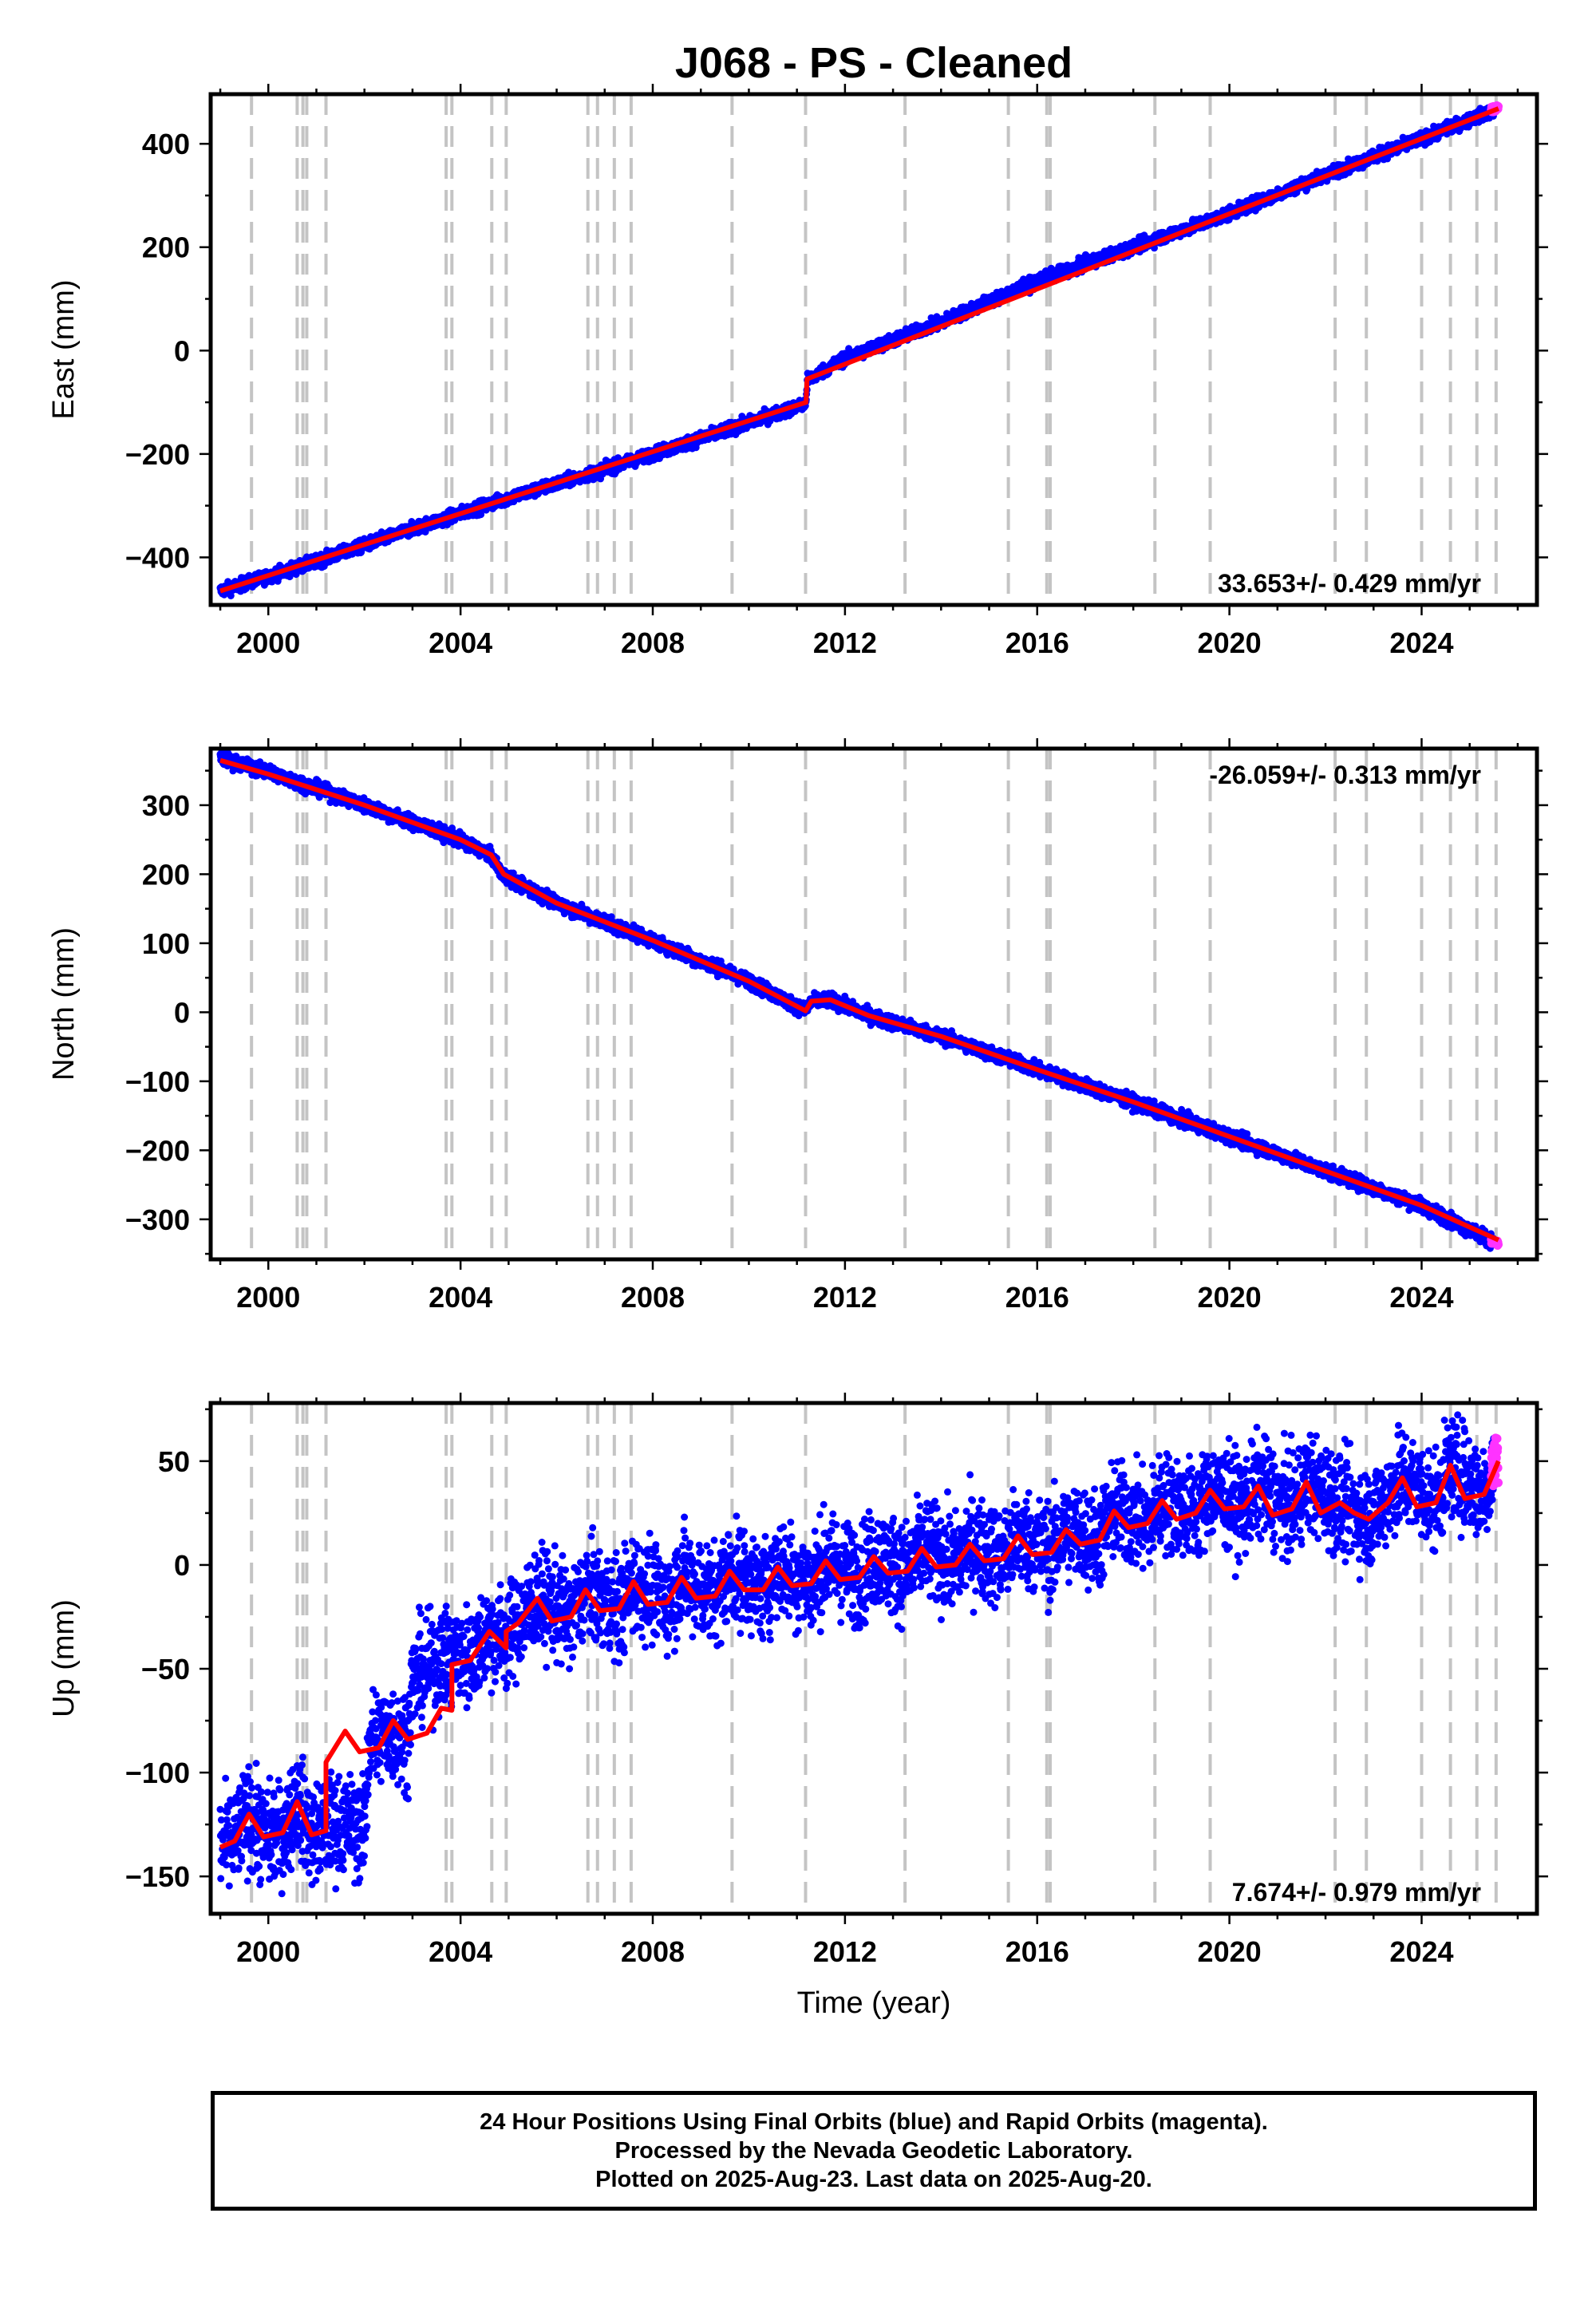 This screenshot has height=2316, width=1596. What do you see at coordinates (231, 595) in the screenshot?
I see `data-point` at bounding box center [231, 595].